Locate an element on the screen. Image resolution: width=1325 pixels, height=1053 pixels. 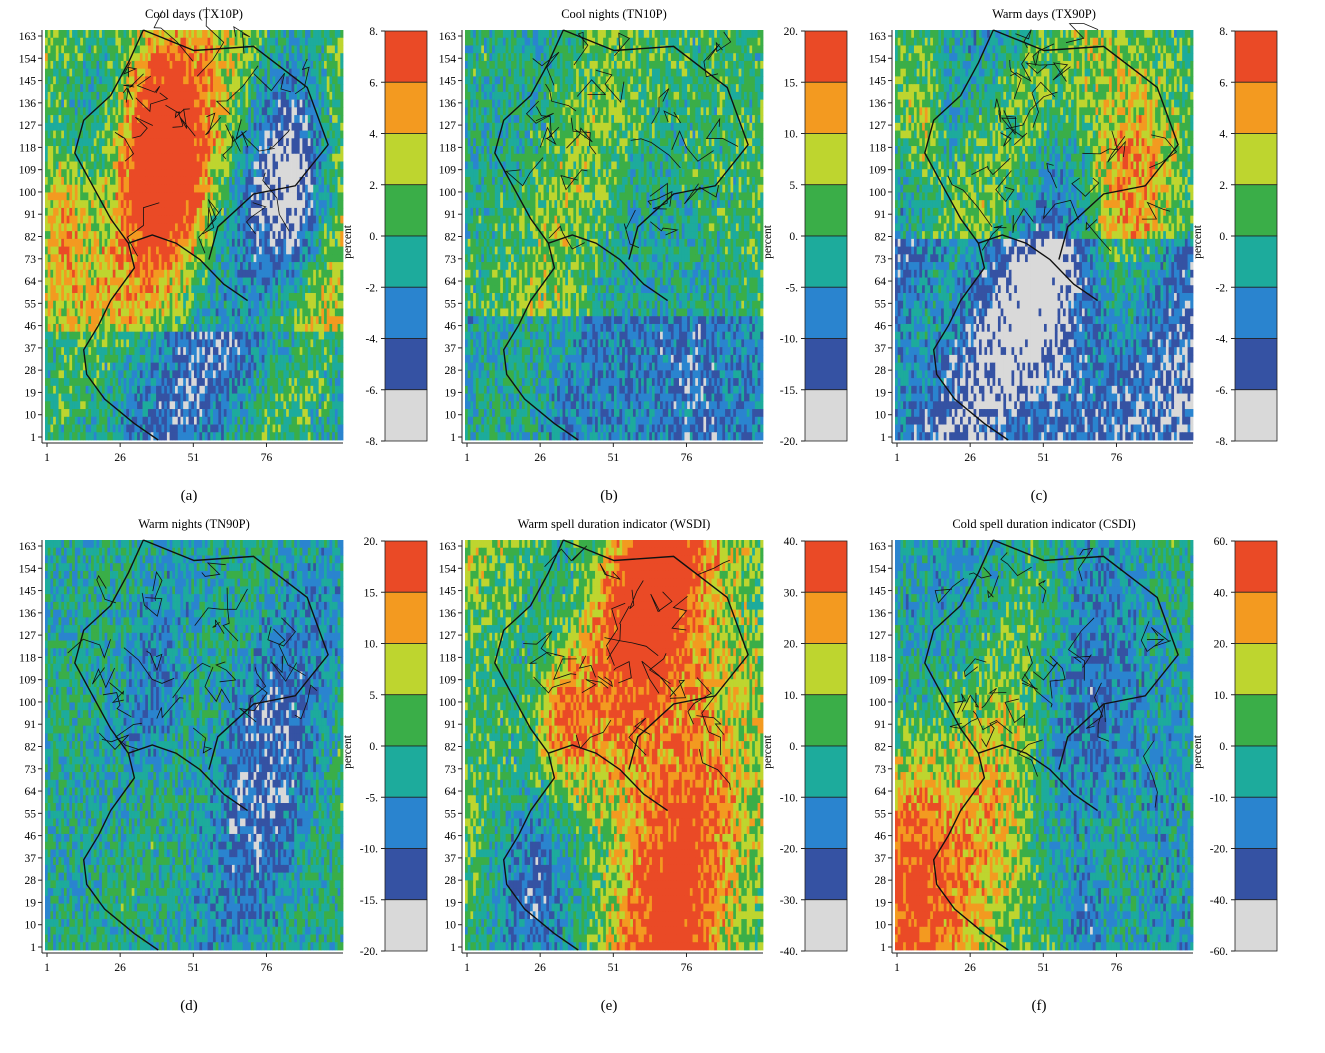
colorbar-tick-label: 6. is located at coordinates (1223, 83).